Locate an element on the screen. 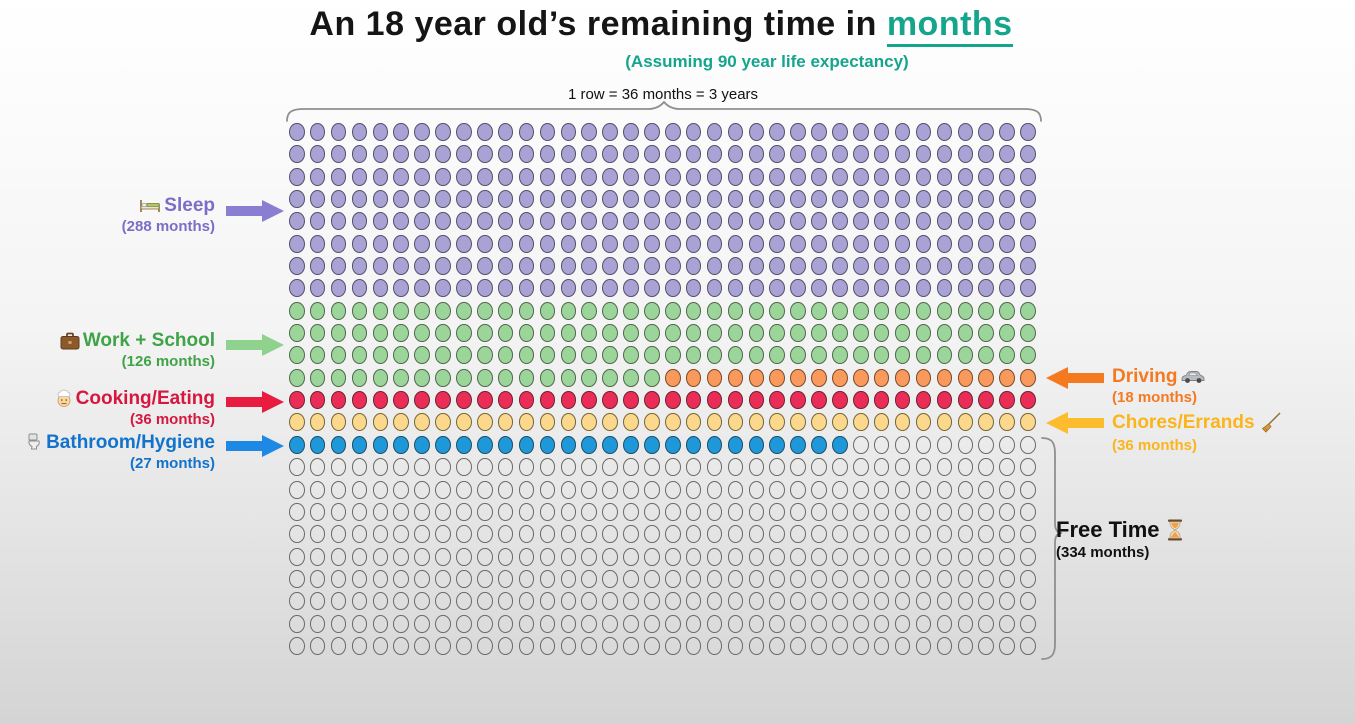 The image size is (1355, 724). briefcase-icon is located at coordinates (70, 341).